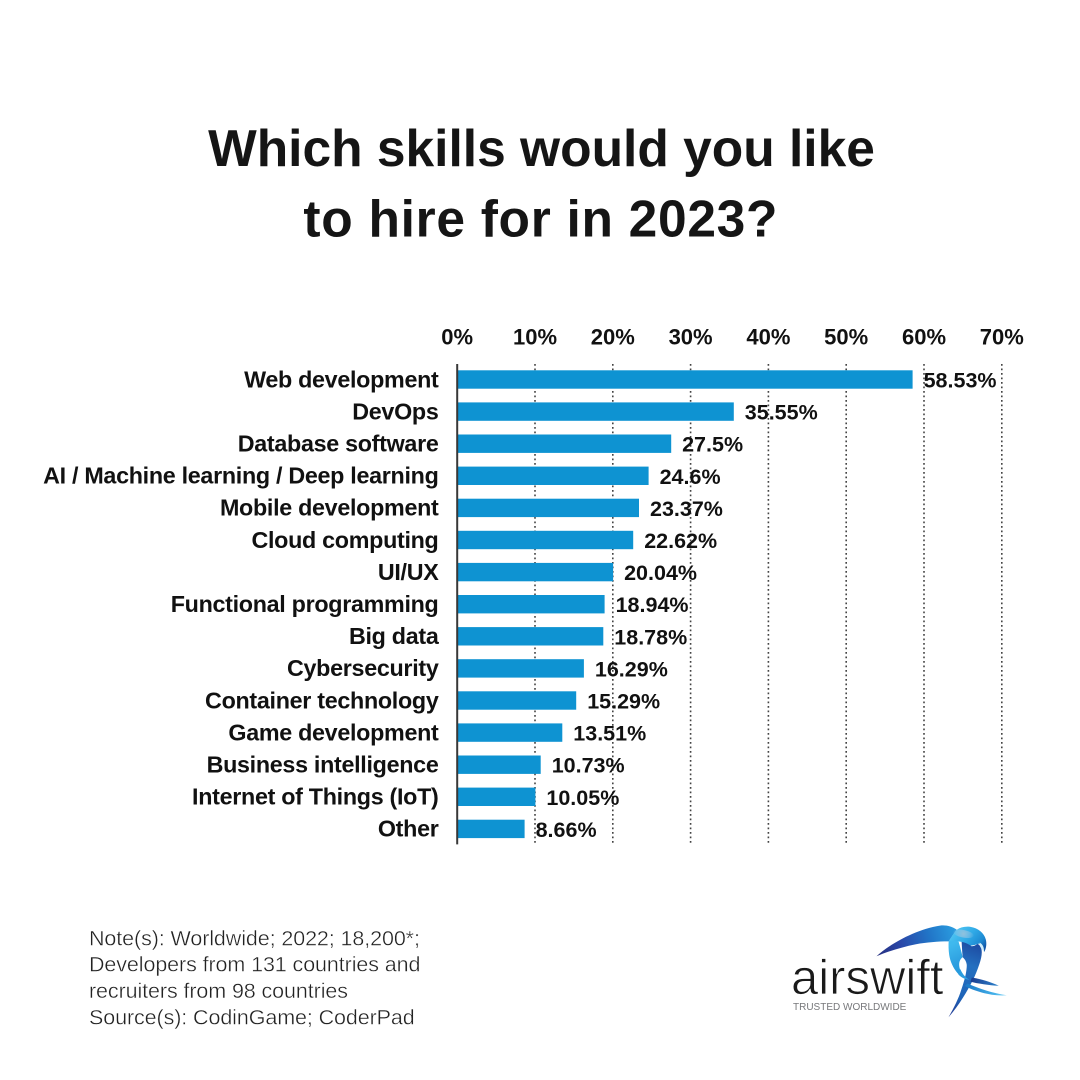  What do you see at coordinates (660, 573) in the screenshot?
I see `svg-text: 20.04%` at bounding box center [660, 573].